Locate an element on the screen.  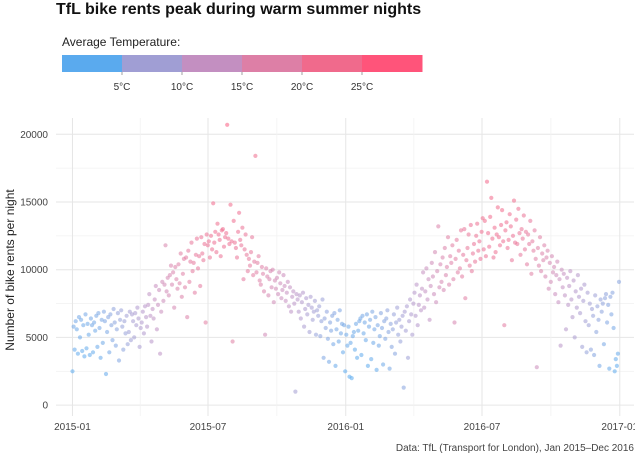
x-tick-label: 2017-01 is located at coordinates (618, 427).